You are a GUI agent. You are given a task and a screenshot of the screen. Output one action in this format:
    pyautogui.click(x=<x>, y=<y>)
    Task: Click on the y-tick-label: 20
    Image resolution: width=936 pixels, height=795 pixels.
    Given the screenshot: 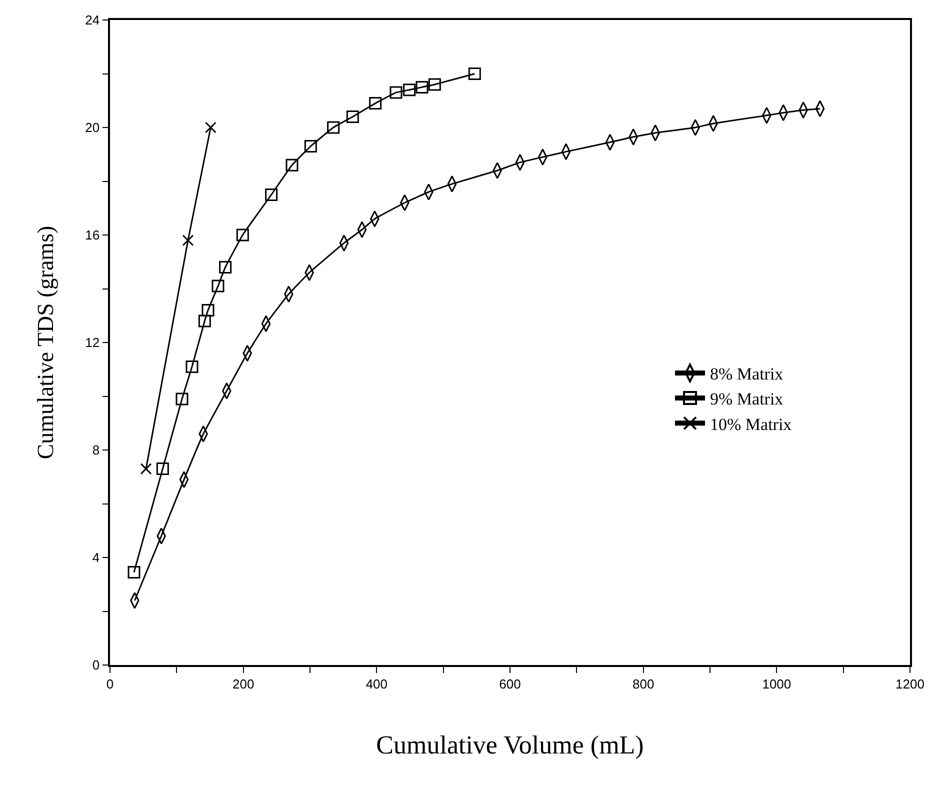 What is the action you would take?
    pyautogui.click(x=92, y=128)
    